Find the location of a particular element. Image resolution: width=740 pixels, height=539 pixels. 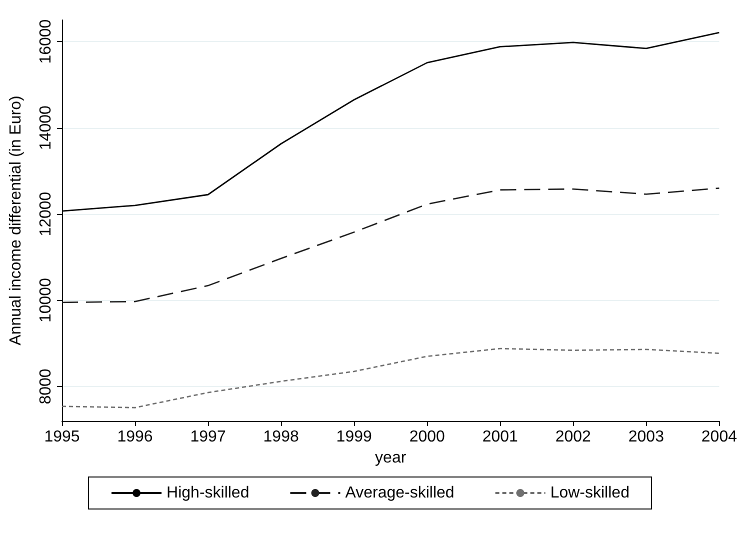

x-tick-label: 2003 is located at coordinates (646, 437).